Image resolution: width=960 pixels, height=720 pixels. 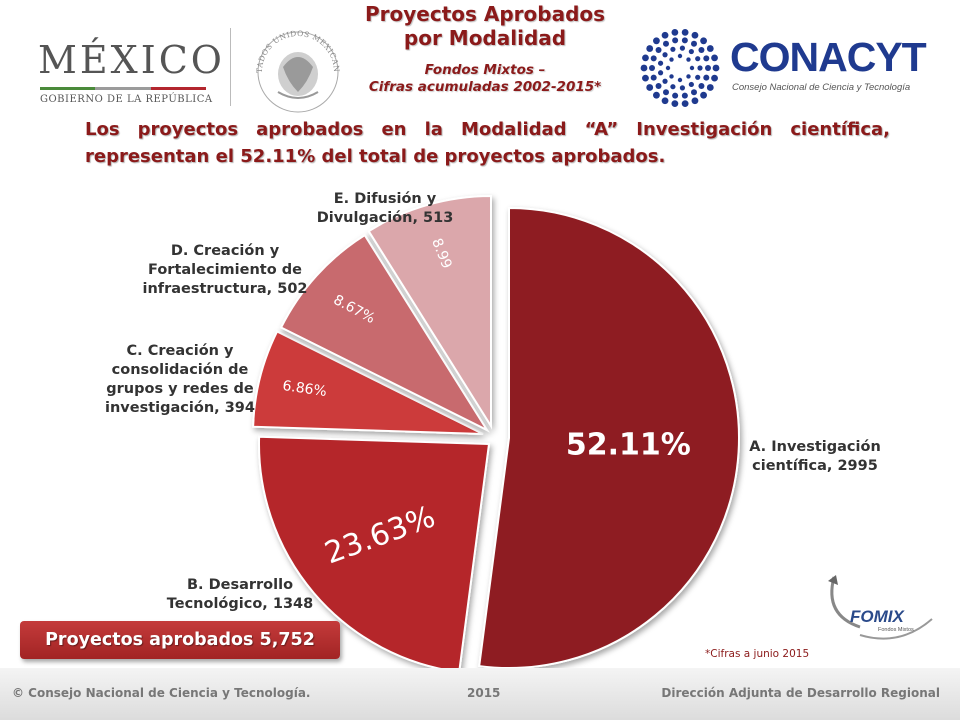 What do you see at coordinates (230, 67) in the screenshot?
I see `header-divider` at bounding box center [230, 67].